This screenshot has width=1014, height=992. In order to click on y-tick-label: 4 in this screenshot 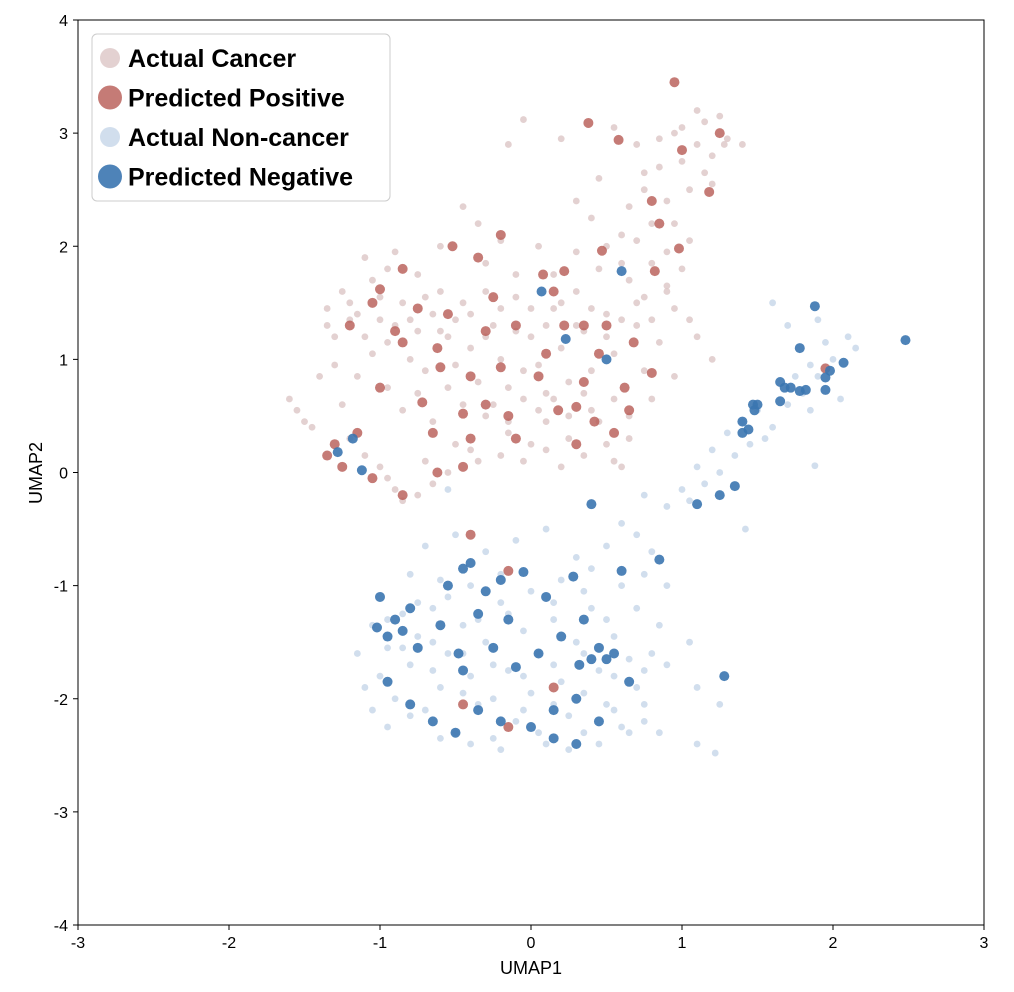, I will do `click(63, 21)`.